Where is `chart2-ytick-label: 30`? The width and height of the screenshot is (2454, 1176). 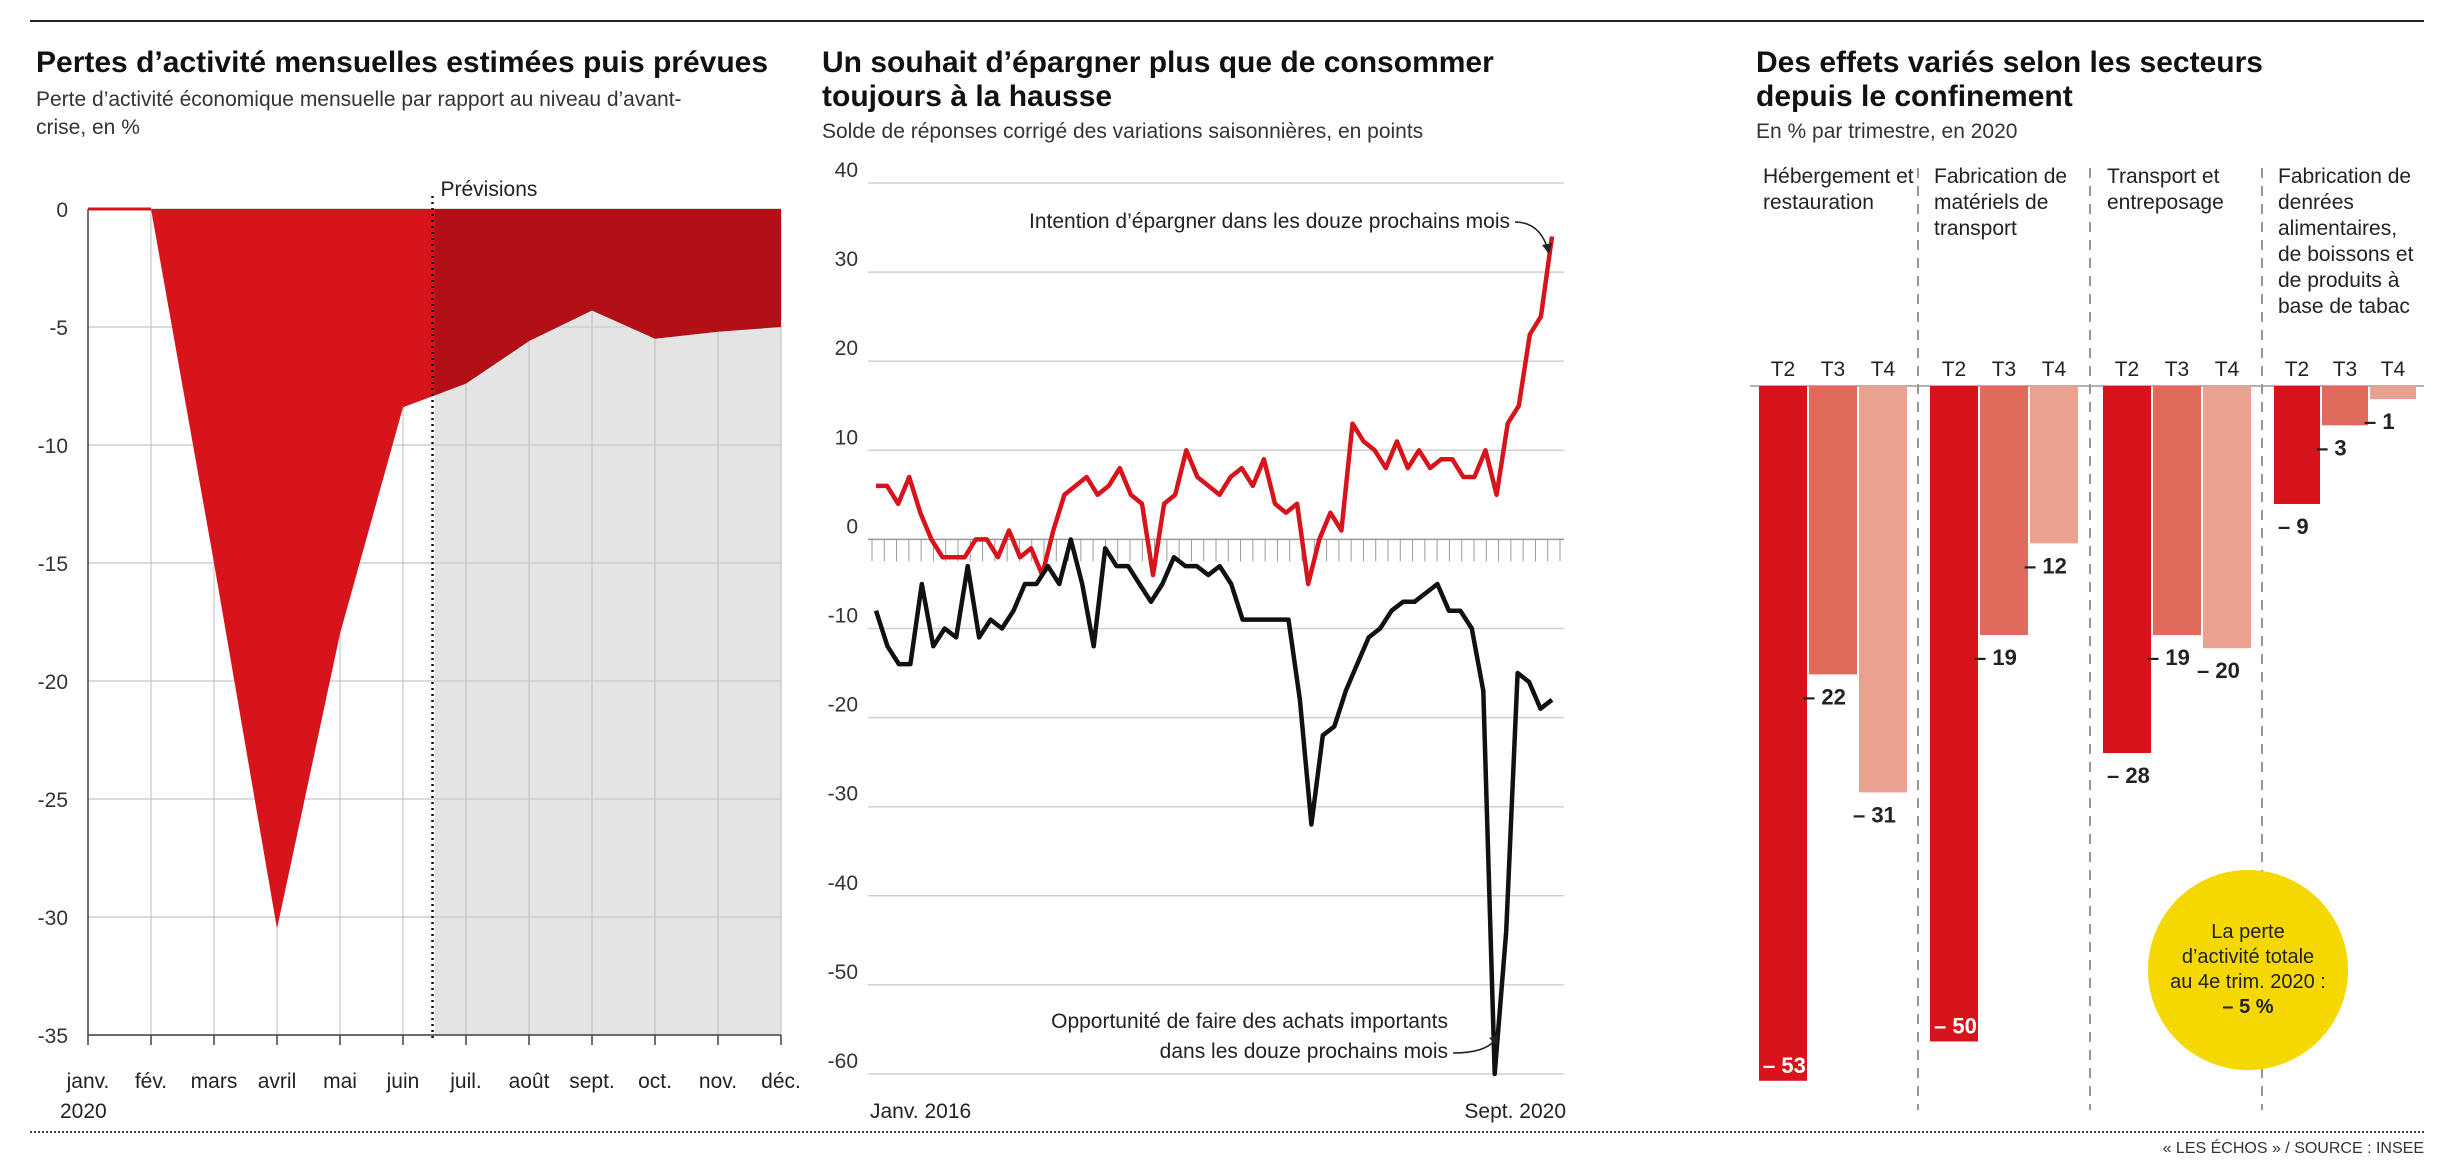 chart2-ytick-label: 30 is located at coordinates (846, 259).